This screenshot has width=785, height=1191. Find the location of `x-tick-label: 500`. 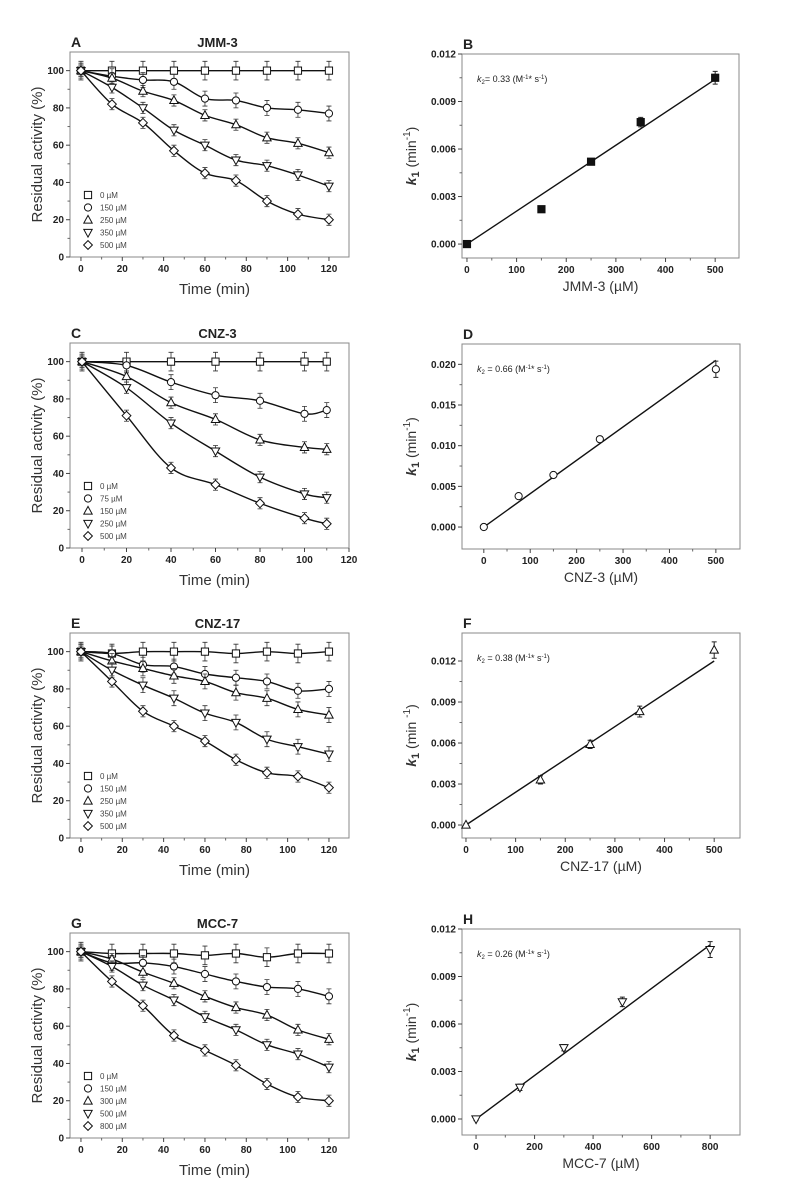

x-tick-label: 500 is located at coordinates (716, 561).